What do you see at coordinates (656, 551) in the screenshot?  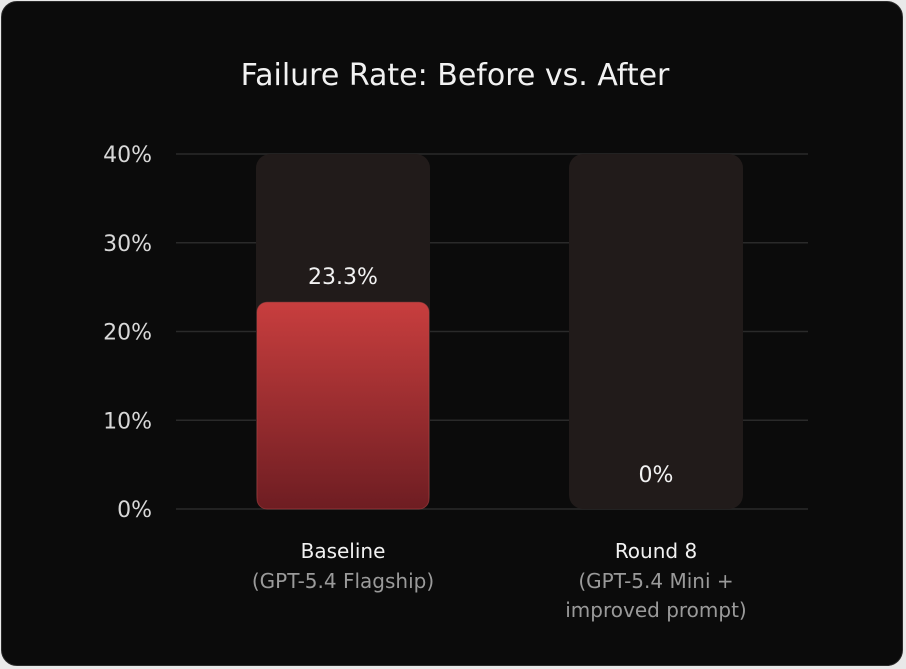 I see `x-category-label-2: Round 8` at bounding box center [656, 551].